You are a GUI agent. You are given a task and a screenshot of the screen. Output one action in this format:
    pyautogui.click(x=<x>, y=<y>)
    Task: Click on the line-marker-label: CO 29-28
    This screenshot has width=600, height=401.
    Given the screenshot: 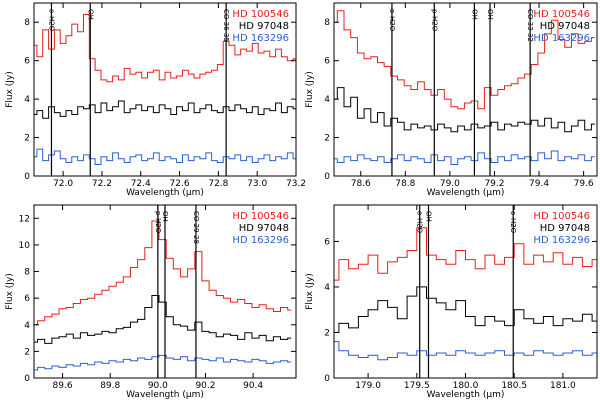 What is the action you would take?
    pyautogui.click(x=196, y=227)
    